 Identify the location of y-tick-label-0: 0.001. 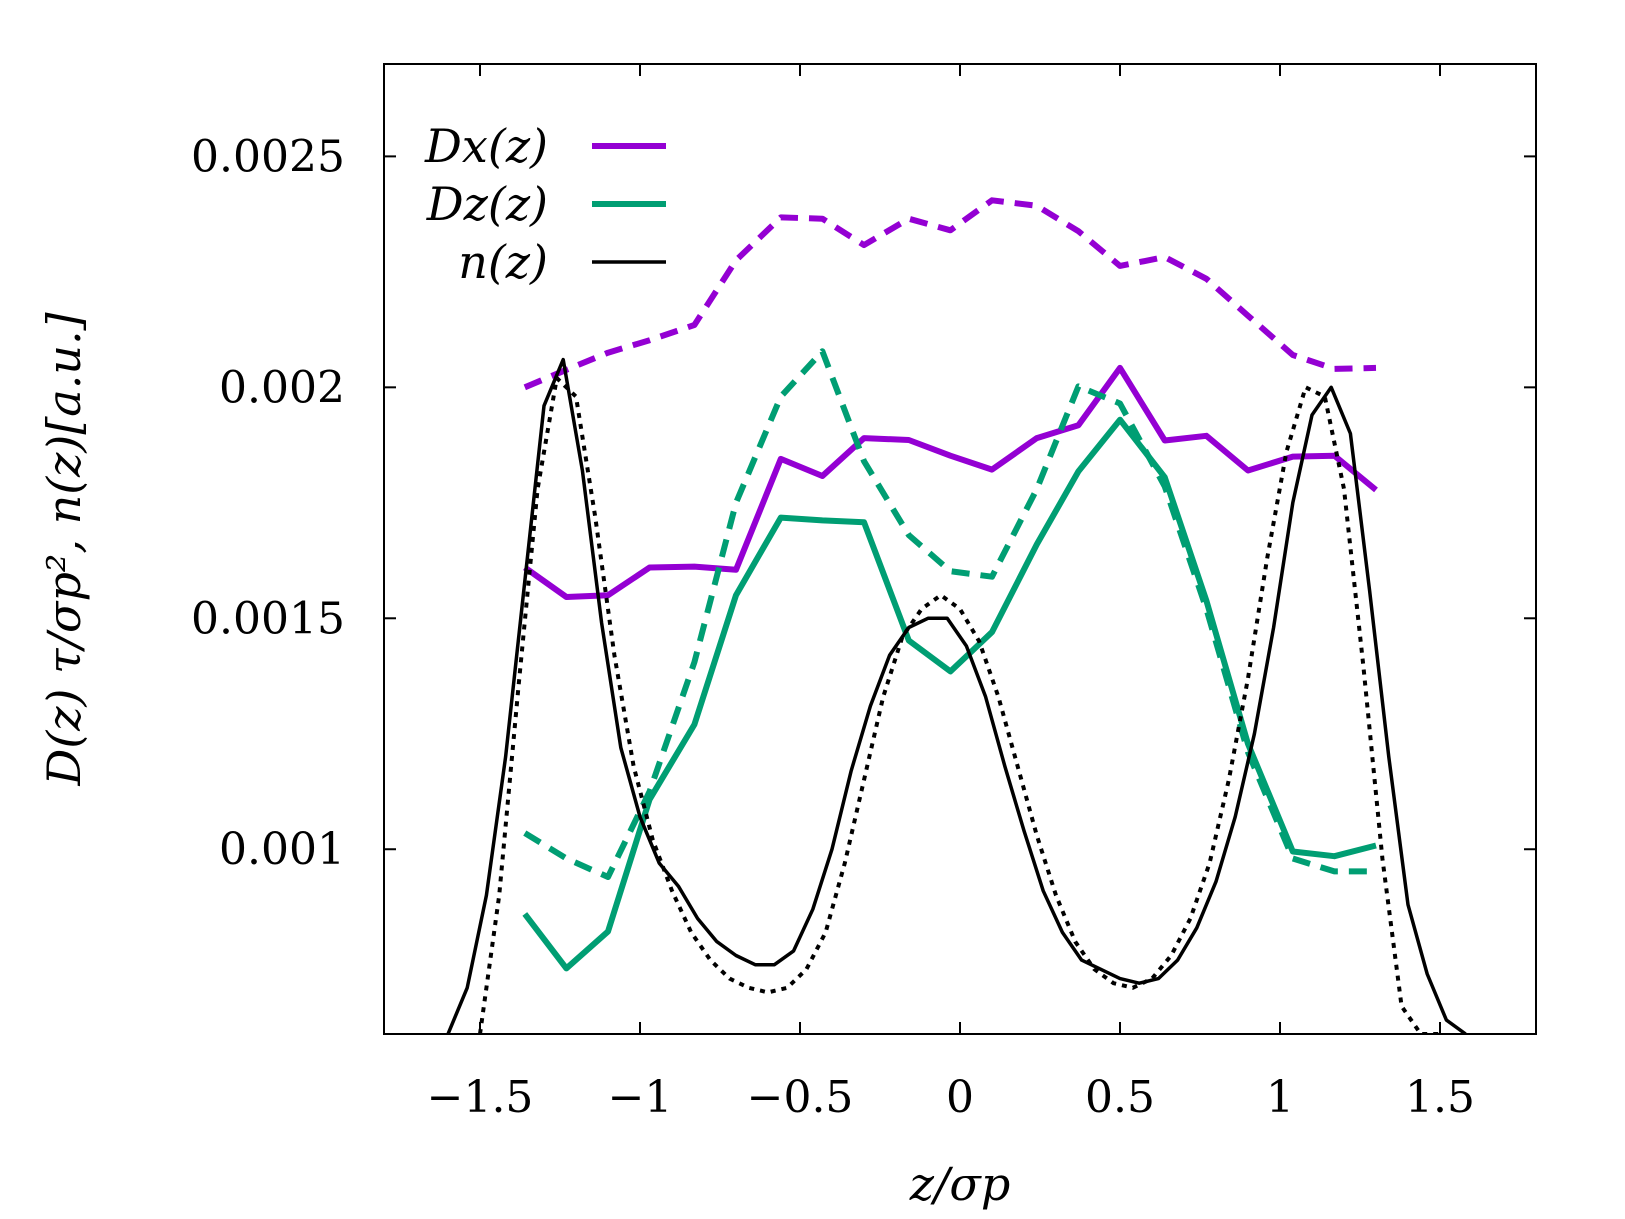
(282, 849).